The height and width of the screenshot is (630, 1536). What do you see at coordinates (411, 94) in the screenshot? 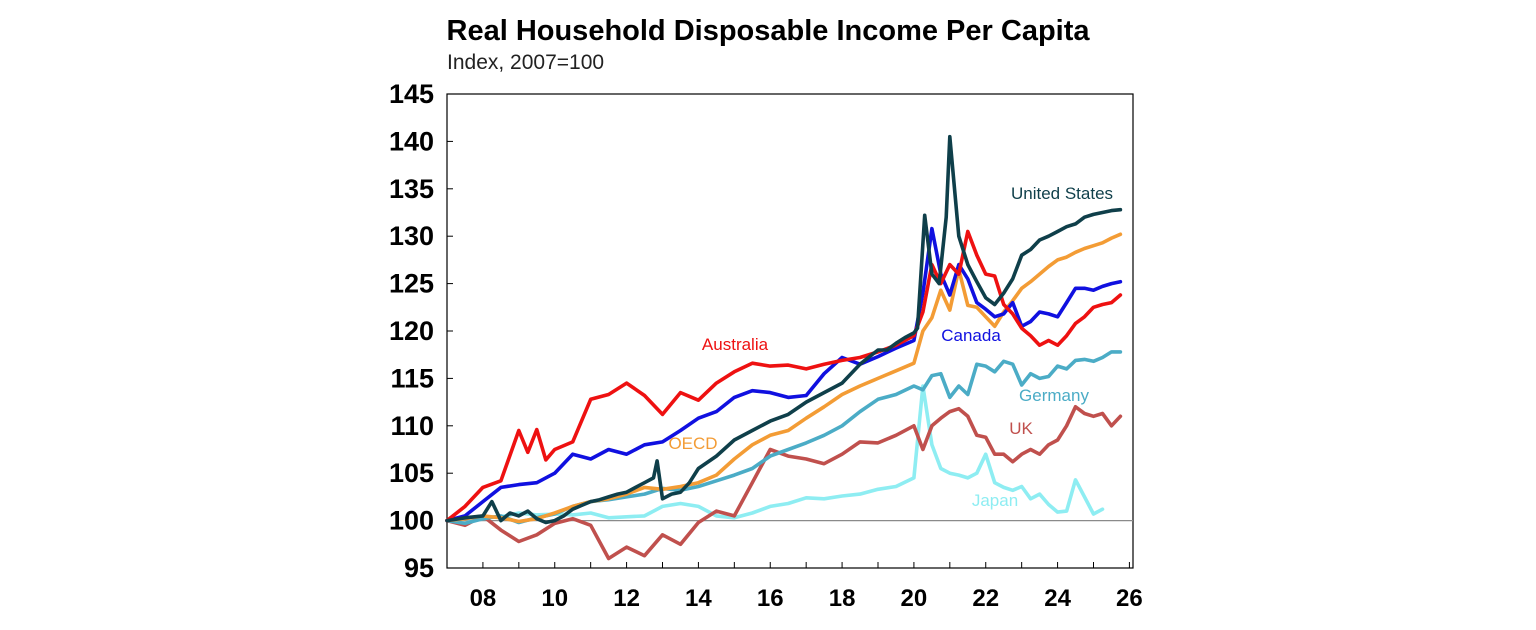
I see `y-tick-label: 145` at bounding box center [411, 94].